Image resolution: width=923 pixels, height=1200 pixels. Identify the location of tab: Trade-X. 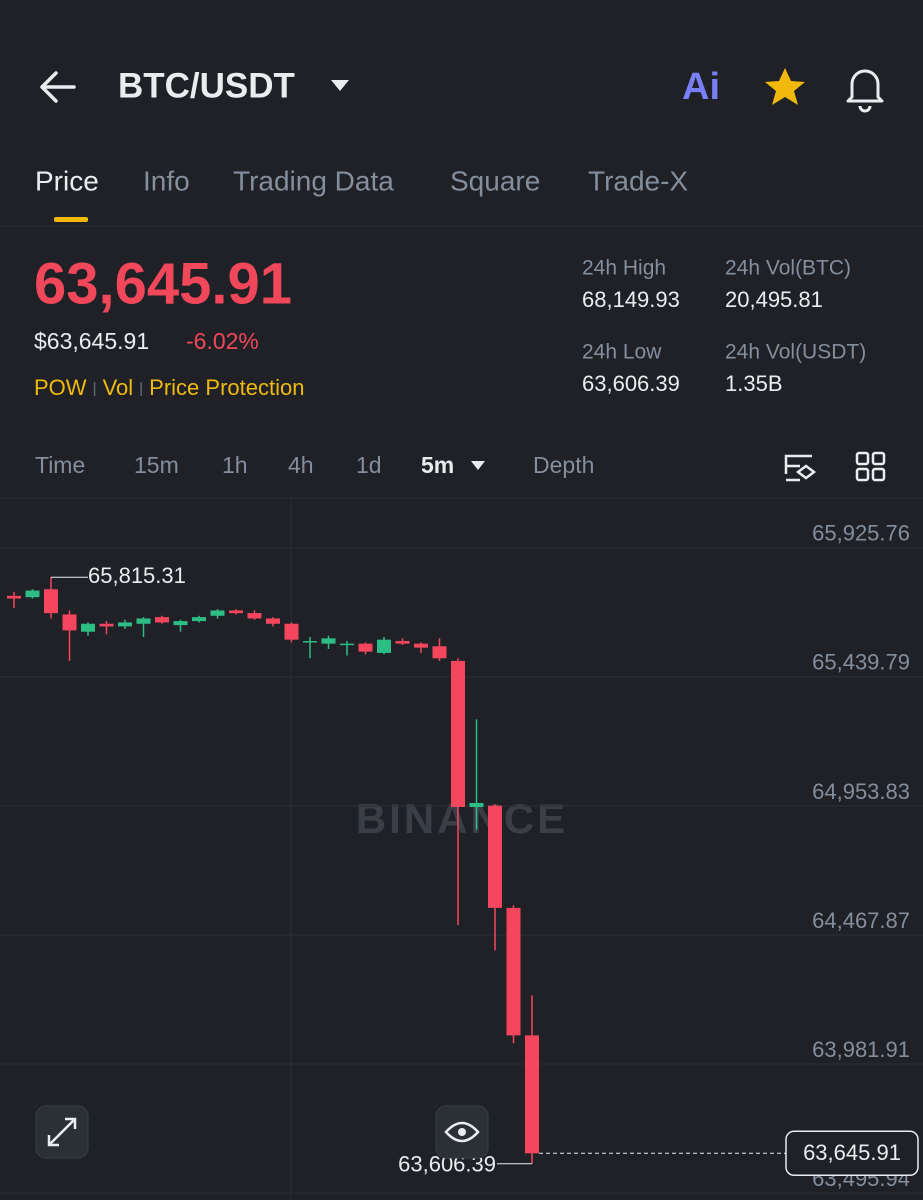
(638, 180).